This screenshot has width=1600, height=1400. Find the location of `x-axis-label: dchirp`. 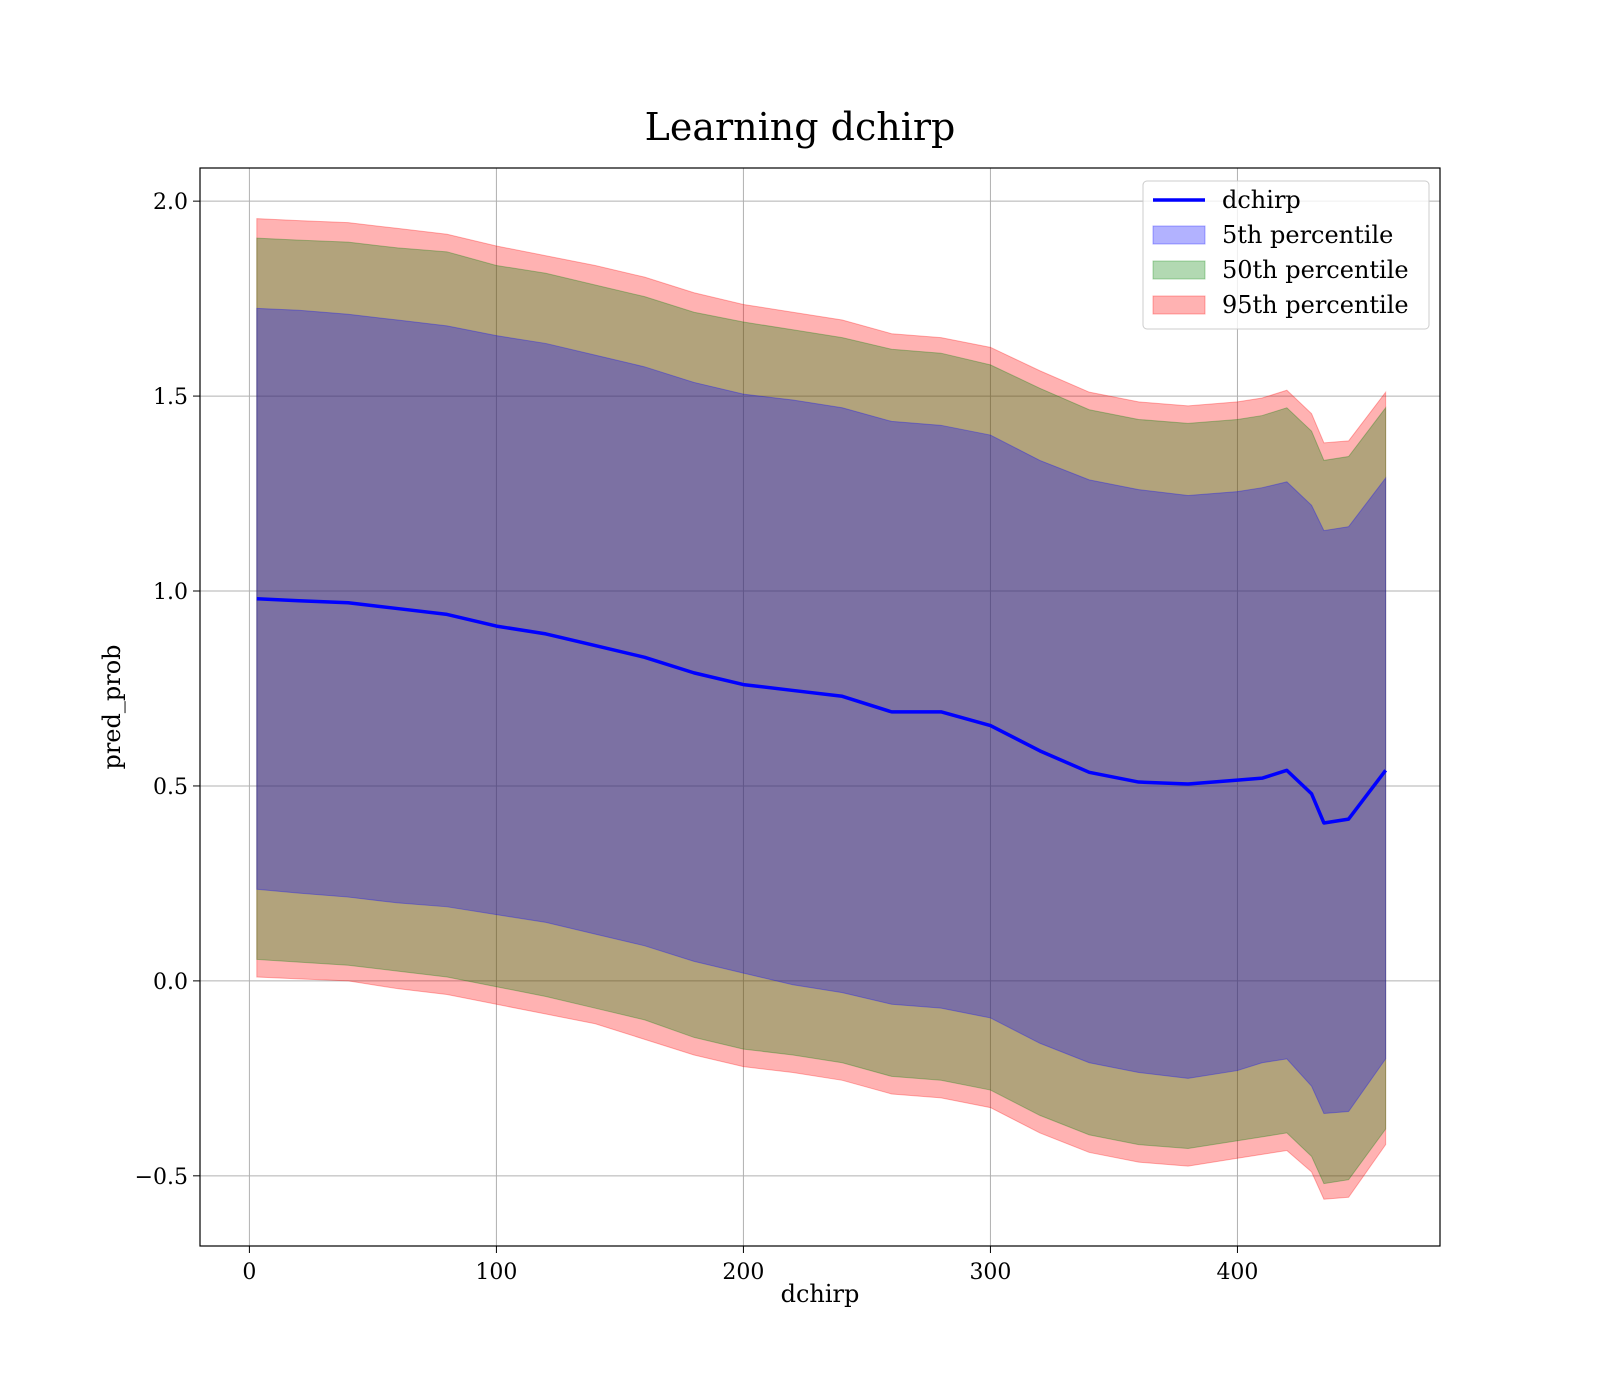

x-axis-label: dchirp is located at coordinates (820, 1294).